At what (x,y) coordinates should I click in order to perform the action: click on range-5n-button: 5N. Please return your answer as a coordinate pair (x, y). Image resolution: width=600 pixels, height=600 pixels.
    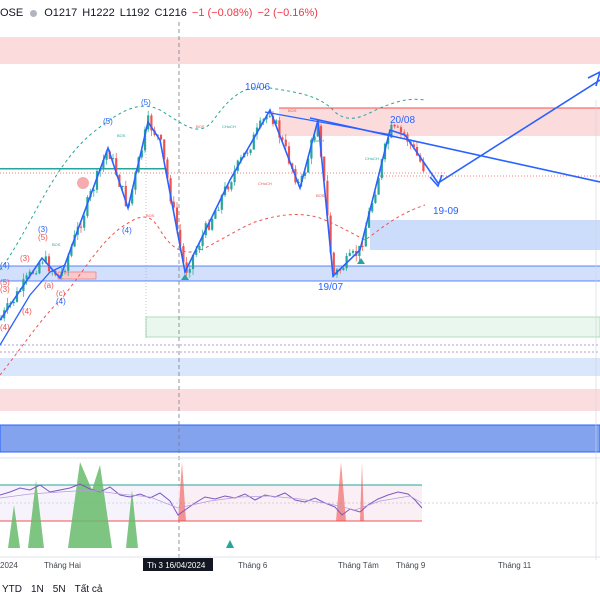
    Looking at the image, I should click on (59, 589).